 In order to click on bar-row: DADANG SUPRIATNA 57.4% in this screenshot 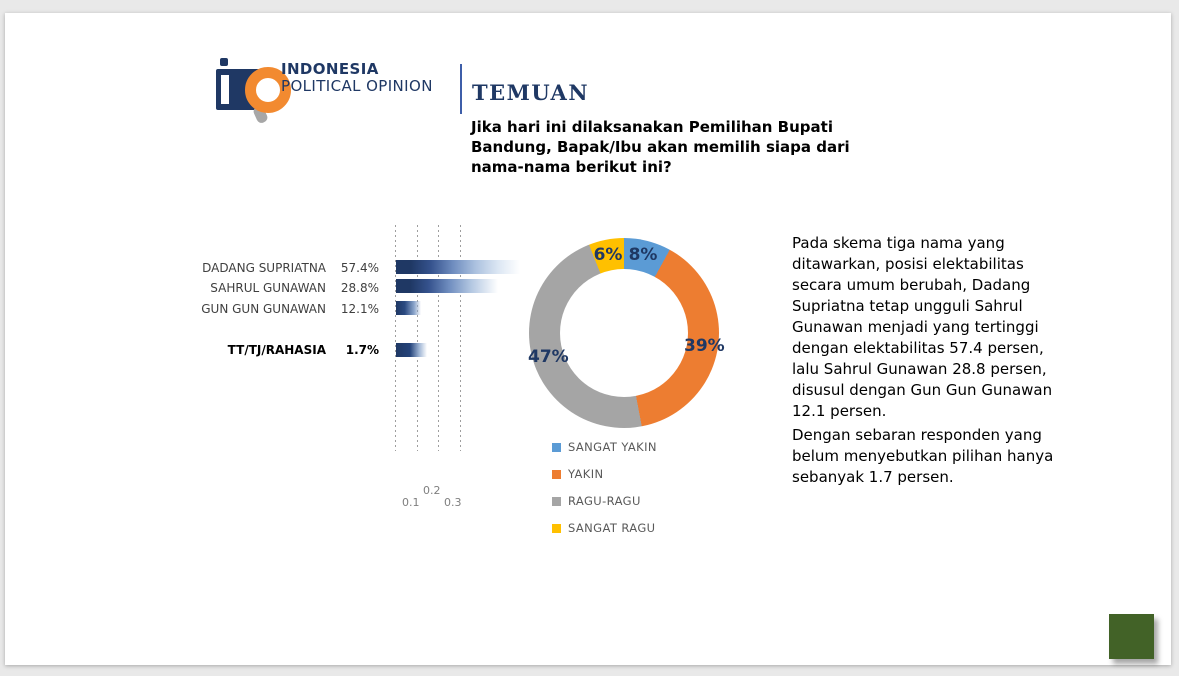, I will do `click(262, 268)`.